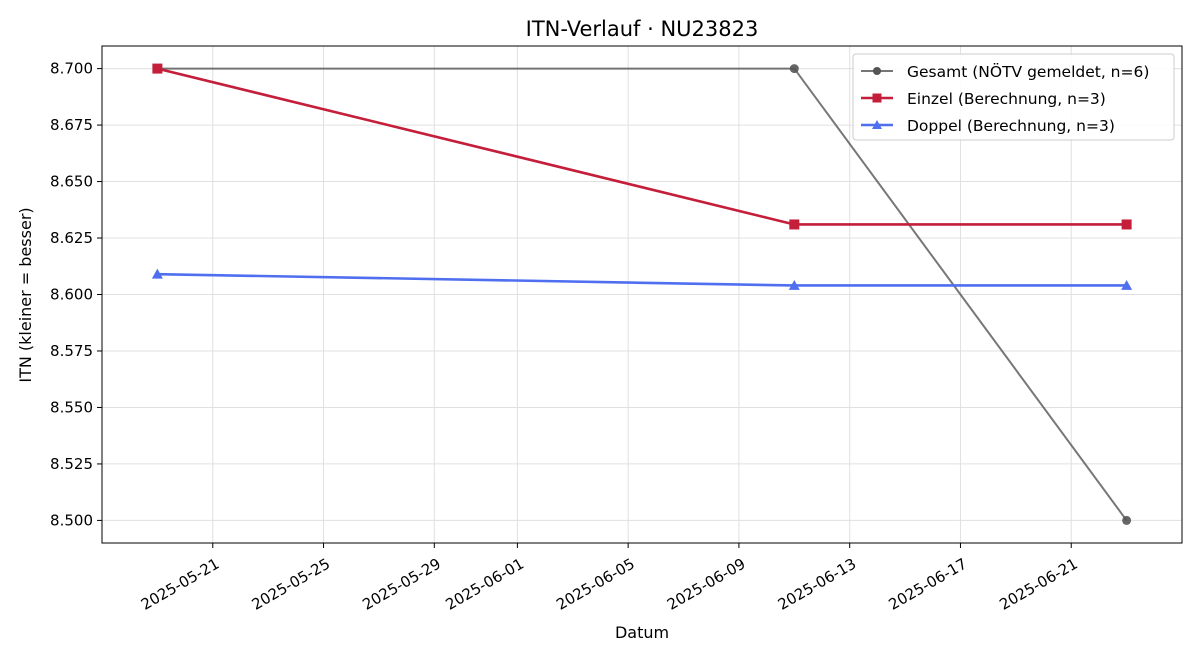  I want to click on legend-item: Gesamt (NÖTV gemeldet, n=6), so click(1005, 71).